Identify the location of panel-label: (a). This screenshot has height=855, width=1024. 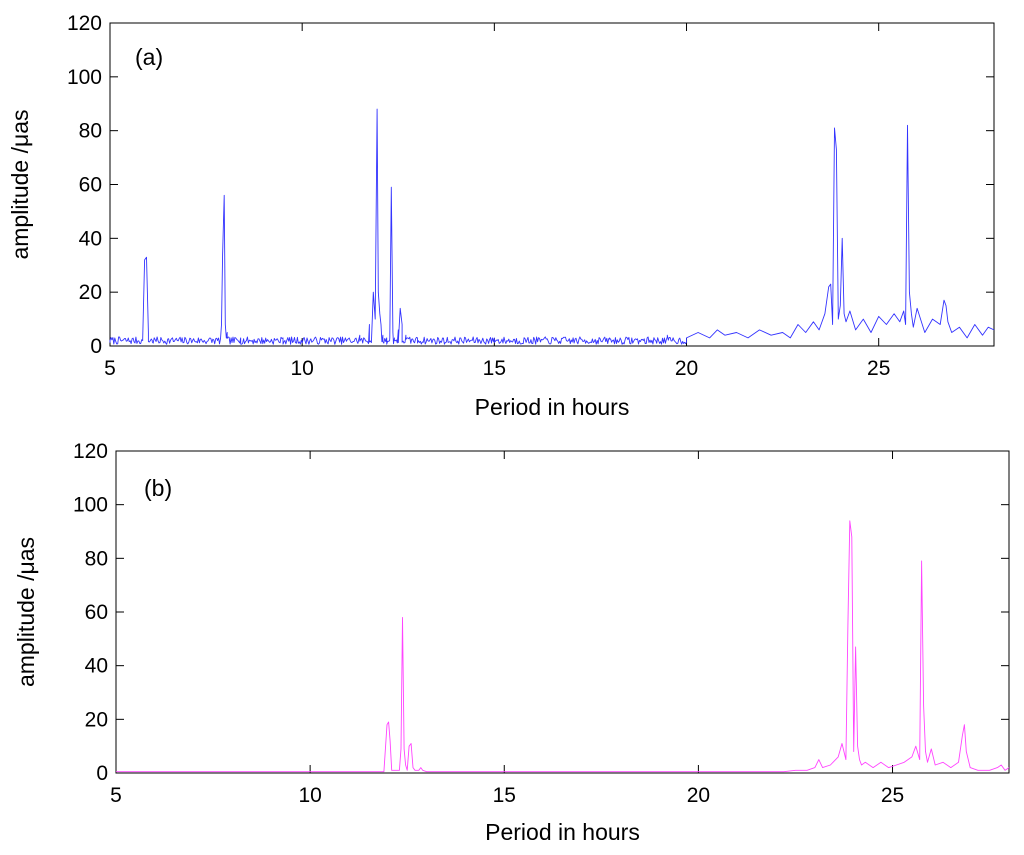
(149, 57).